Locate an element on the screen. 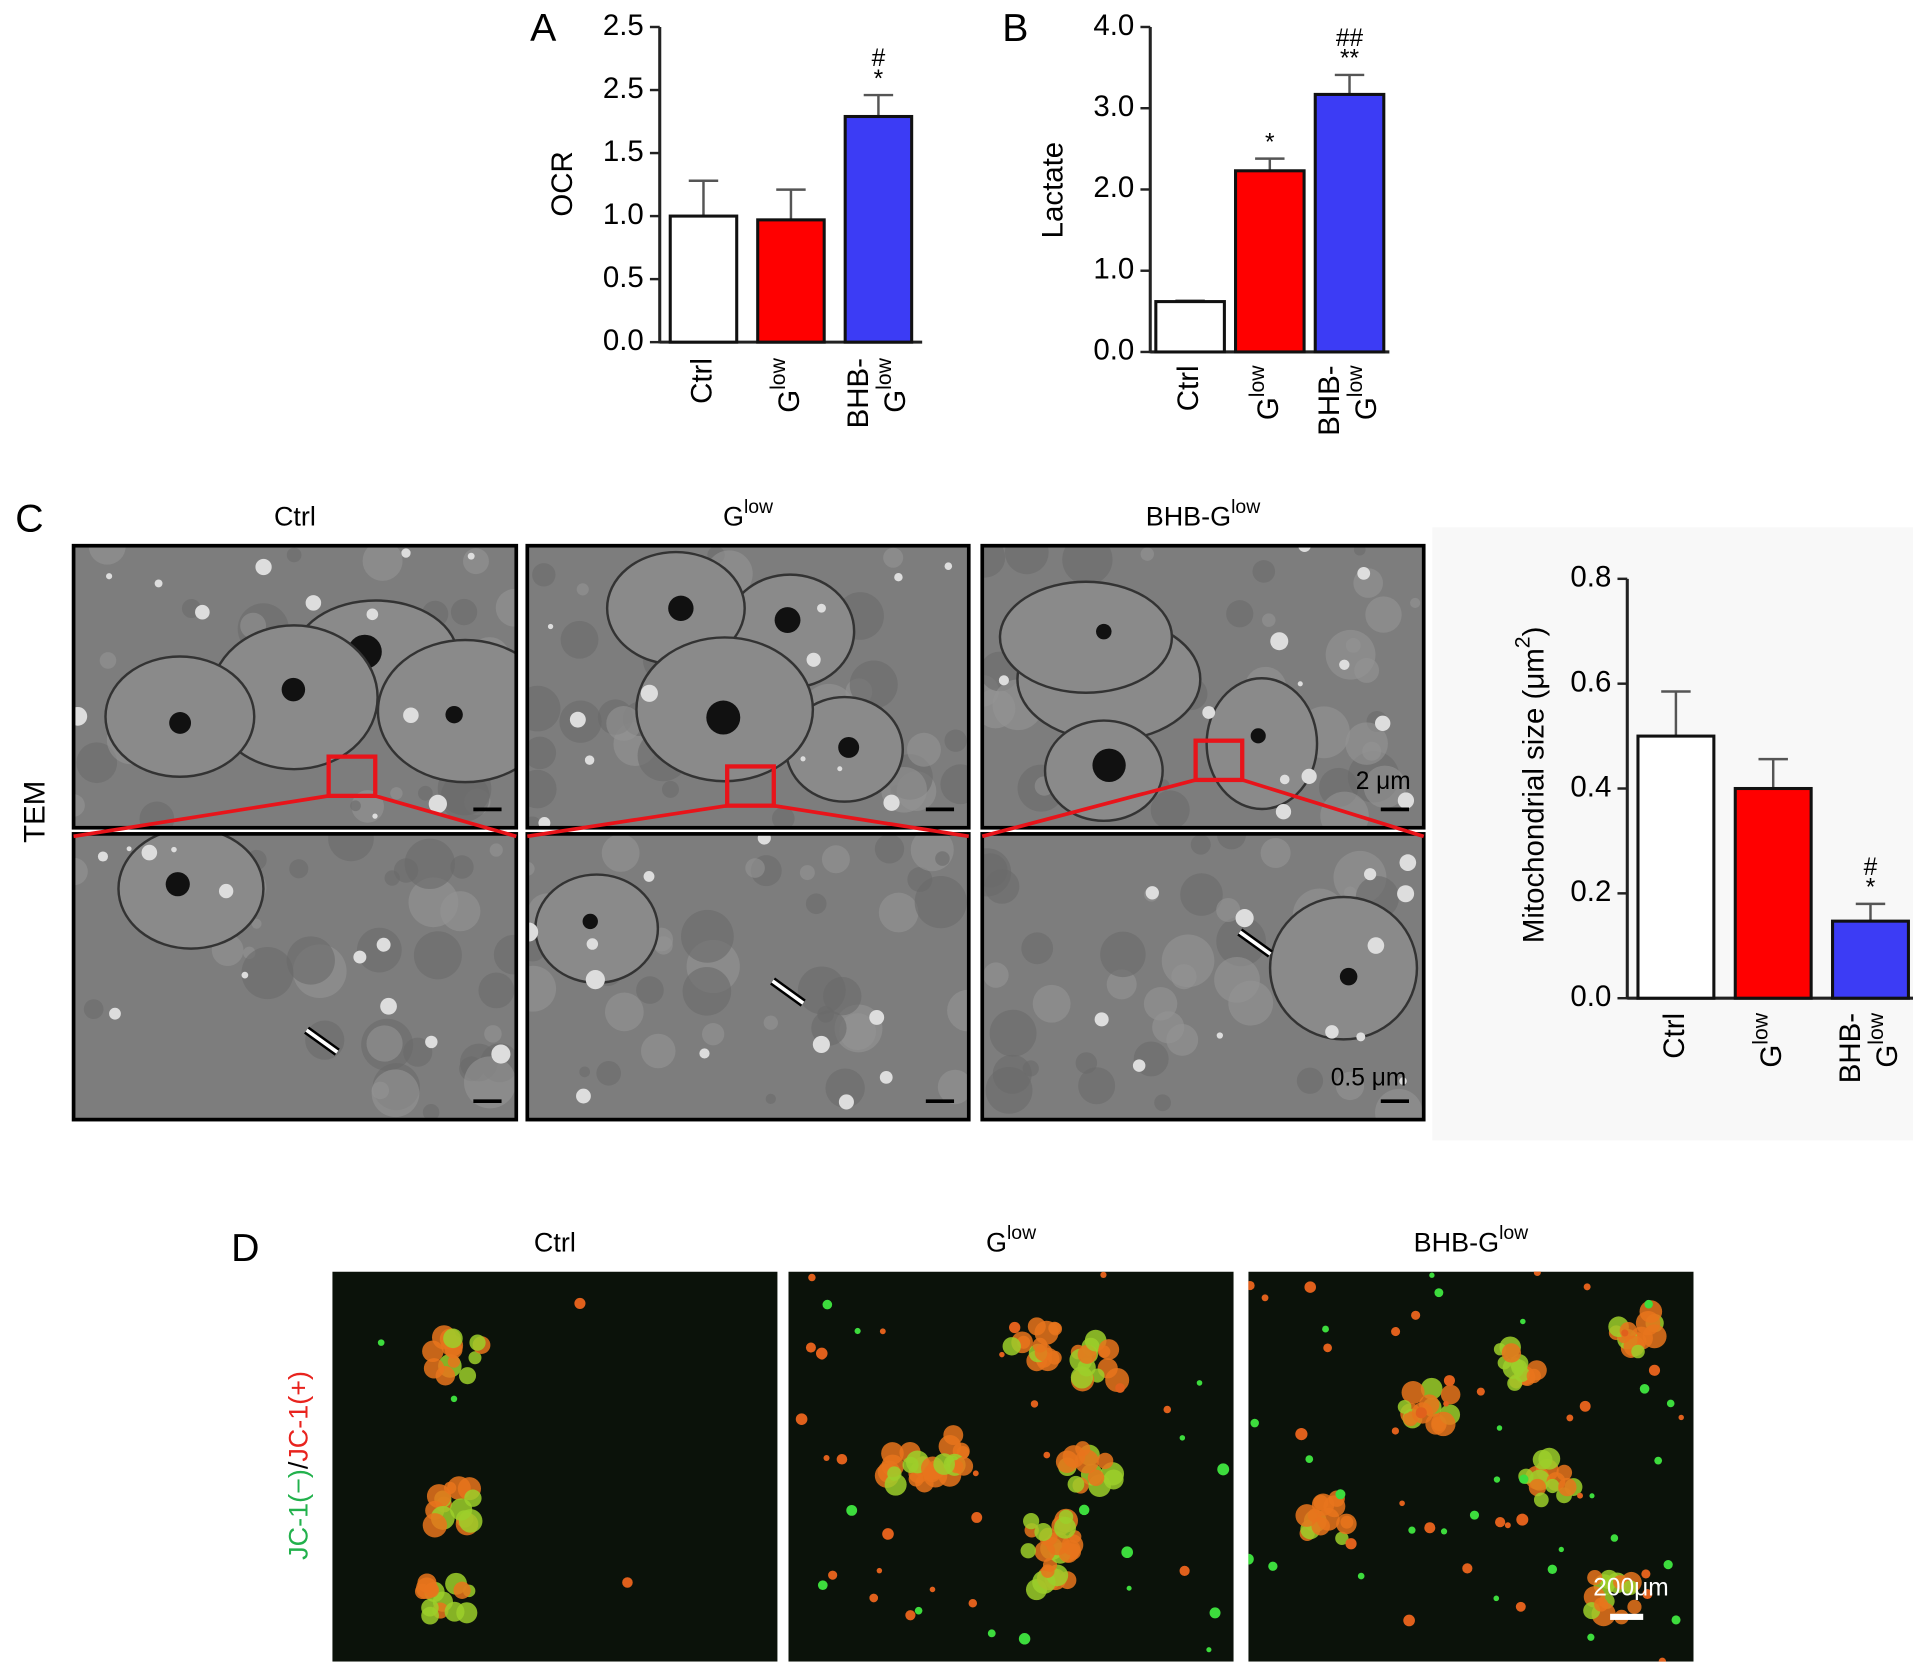 The image size is (1913, 1669). bar is located at coordinates (1870, 959).